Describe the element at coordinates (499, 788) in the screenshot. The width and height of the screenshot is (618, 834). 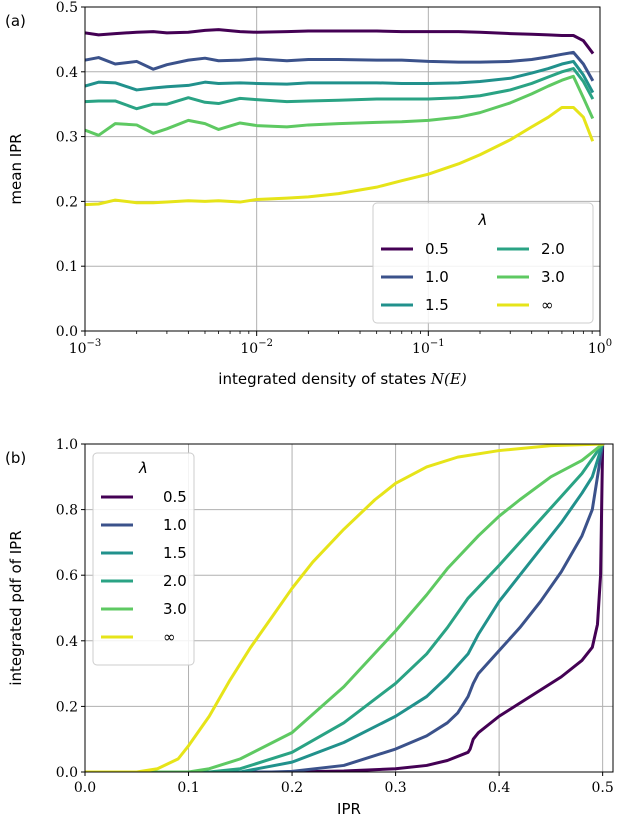
I see `x-tick-label: 0.4` at that location.